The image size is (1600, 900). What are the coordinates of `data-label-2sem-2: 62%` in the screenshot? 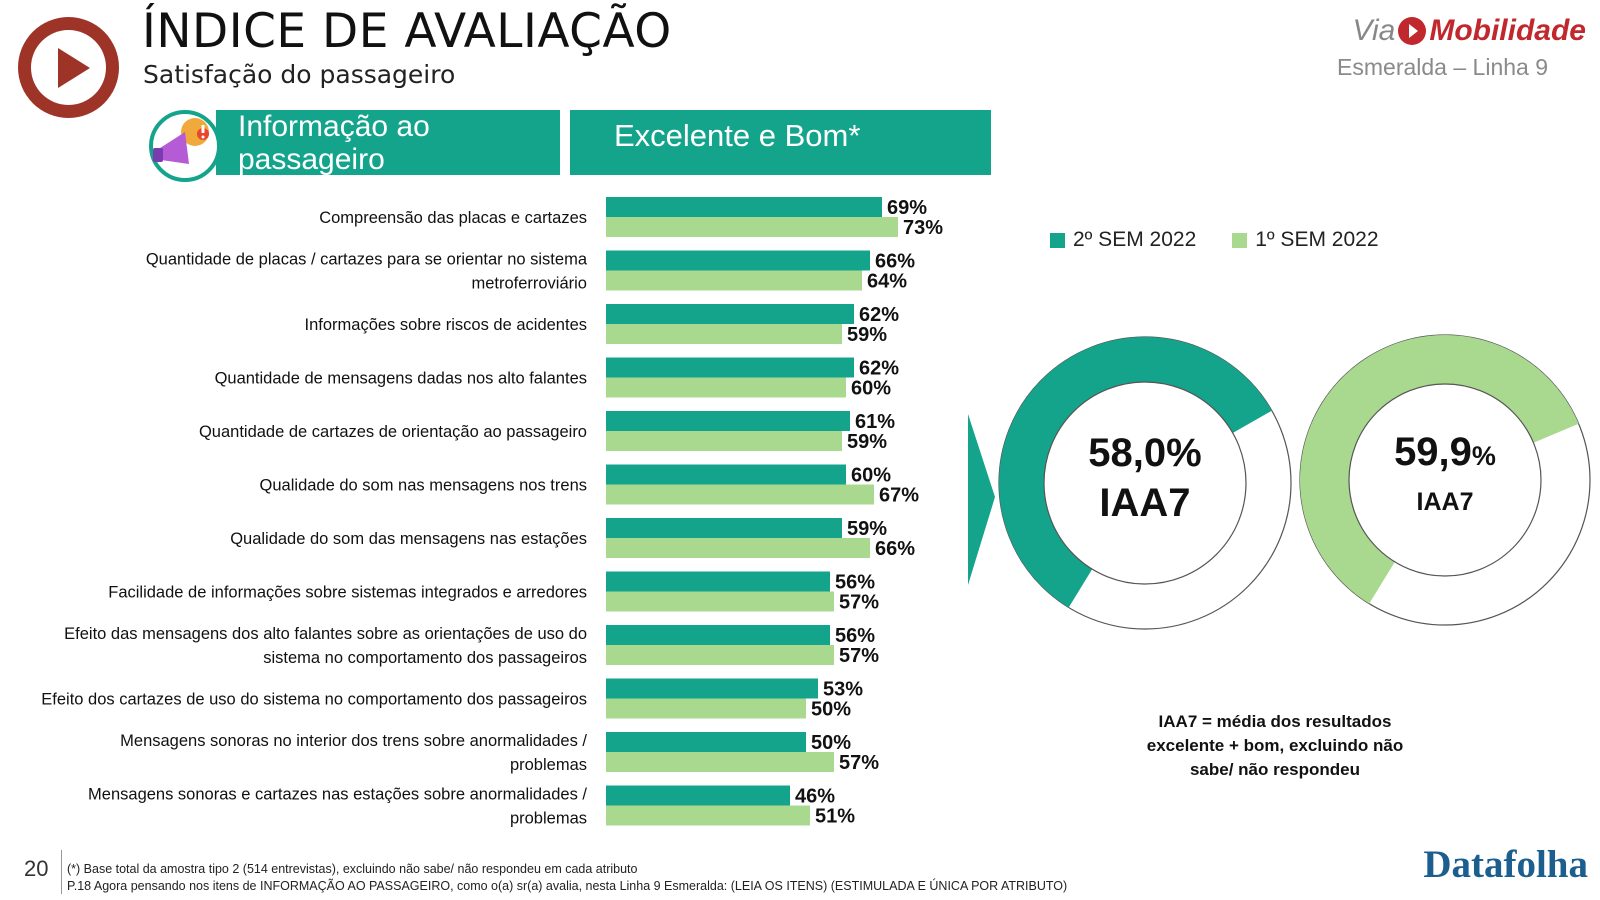 It's located at (879, 315).